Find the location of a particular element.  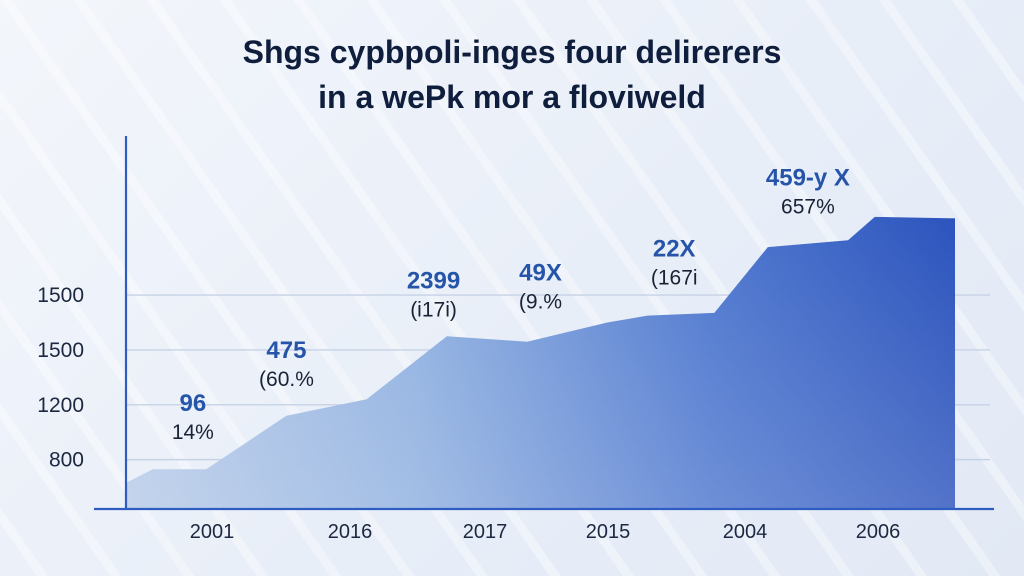

y-tick-label: 1200 is located at coordinates (60, 405).